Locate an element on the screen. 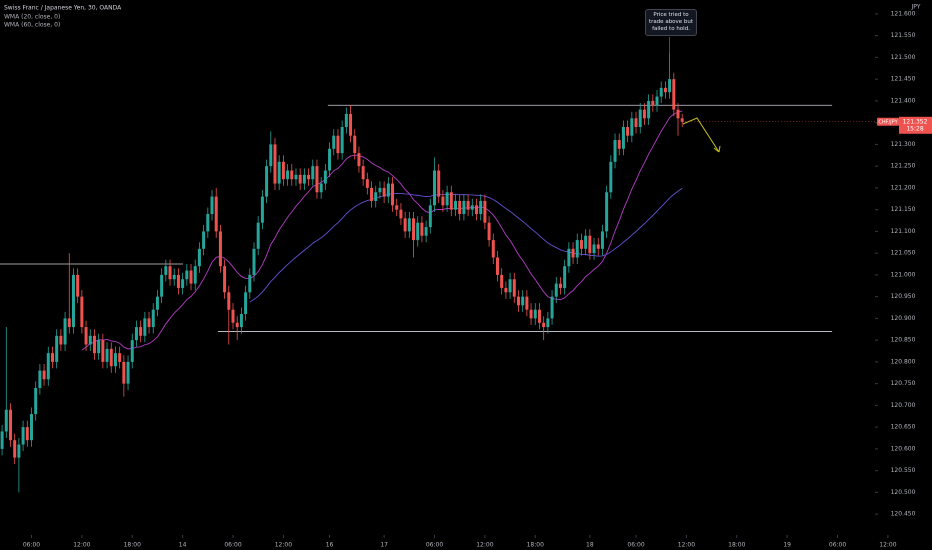 The image size is (932, 550). indicator-line is located at coordinates (466, 245).